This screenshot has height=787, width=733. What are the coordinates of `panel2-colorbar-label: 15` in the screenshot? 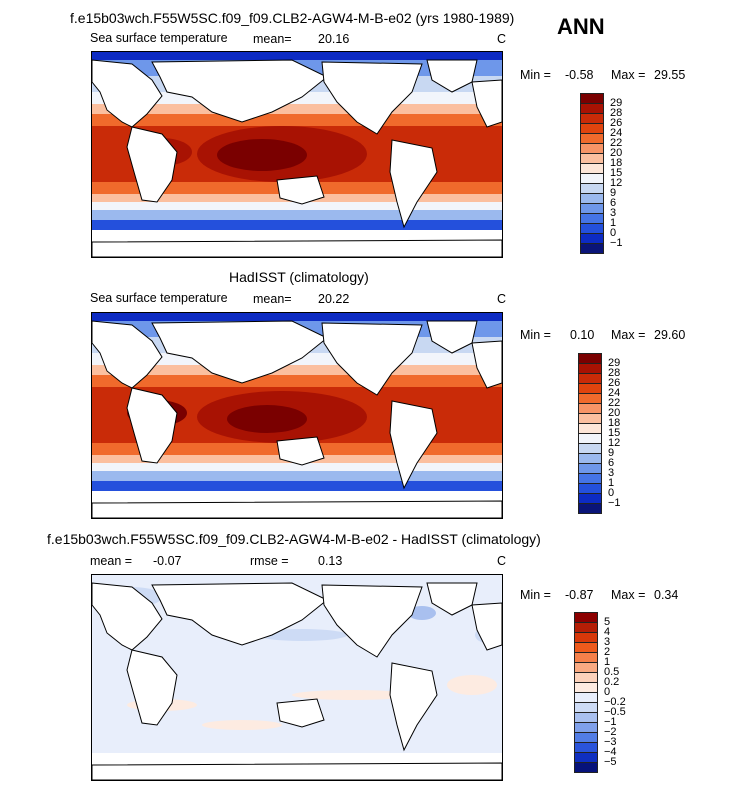 It's located at (614, 433).